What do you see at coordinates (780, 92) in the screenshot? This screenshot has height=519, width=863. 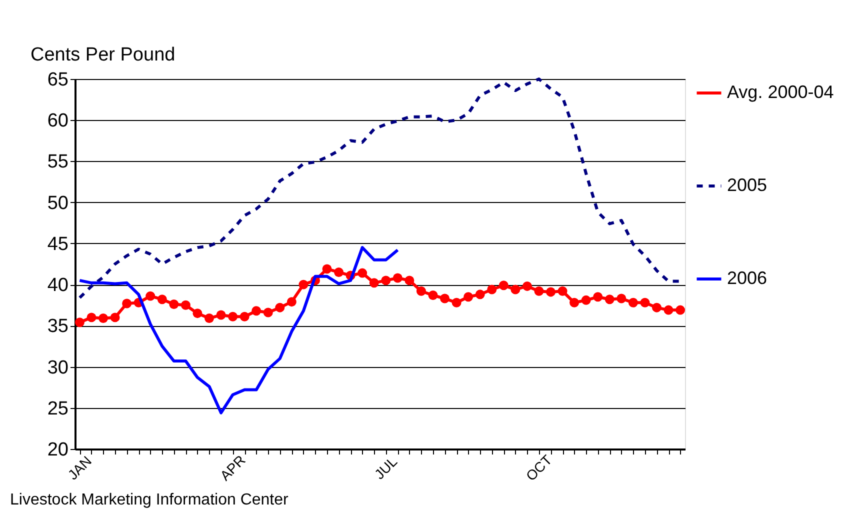 I see `legend-label: Avg. 2000-04` at bounding box center [780, 92].